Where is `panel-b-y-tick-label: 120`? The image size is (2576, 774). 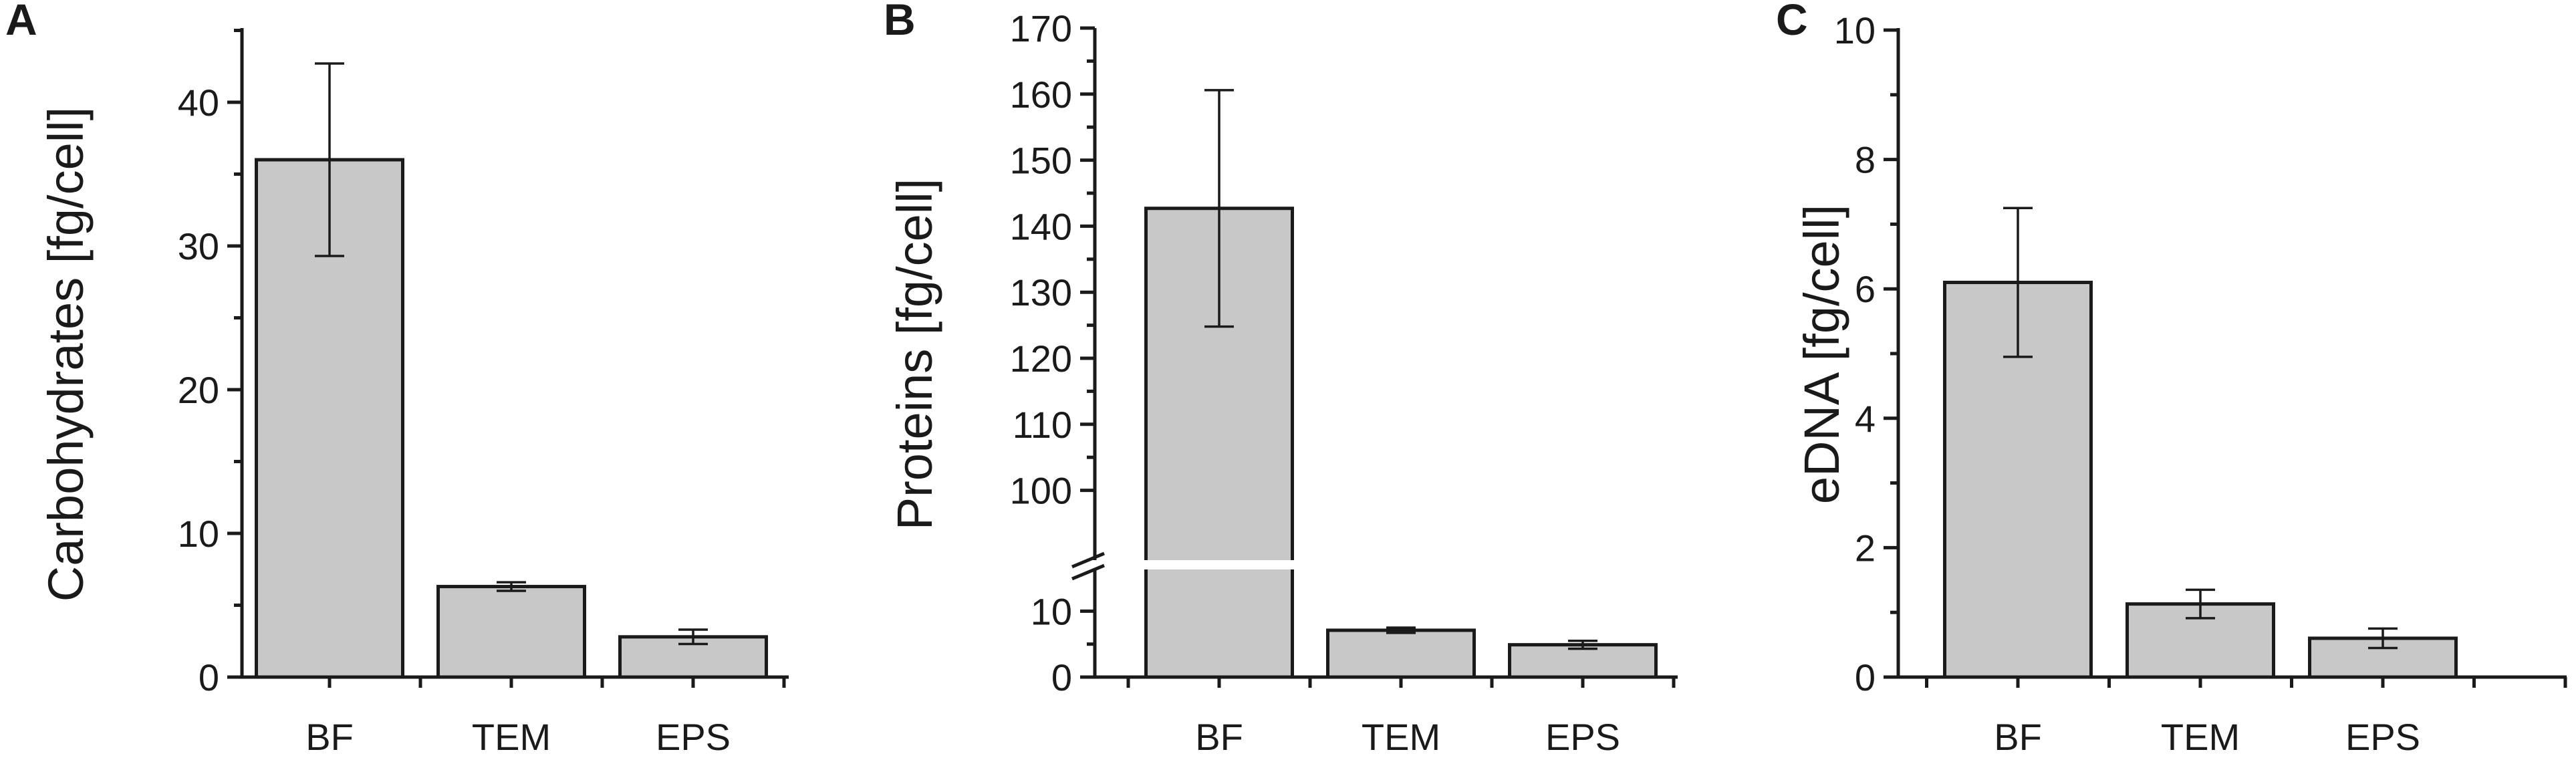
panel-b-y-tick-label: 120 is located at coordinates (1041, 359).